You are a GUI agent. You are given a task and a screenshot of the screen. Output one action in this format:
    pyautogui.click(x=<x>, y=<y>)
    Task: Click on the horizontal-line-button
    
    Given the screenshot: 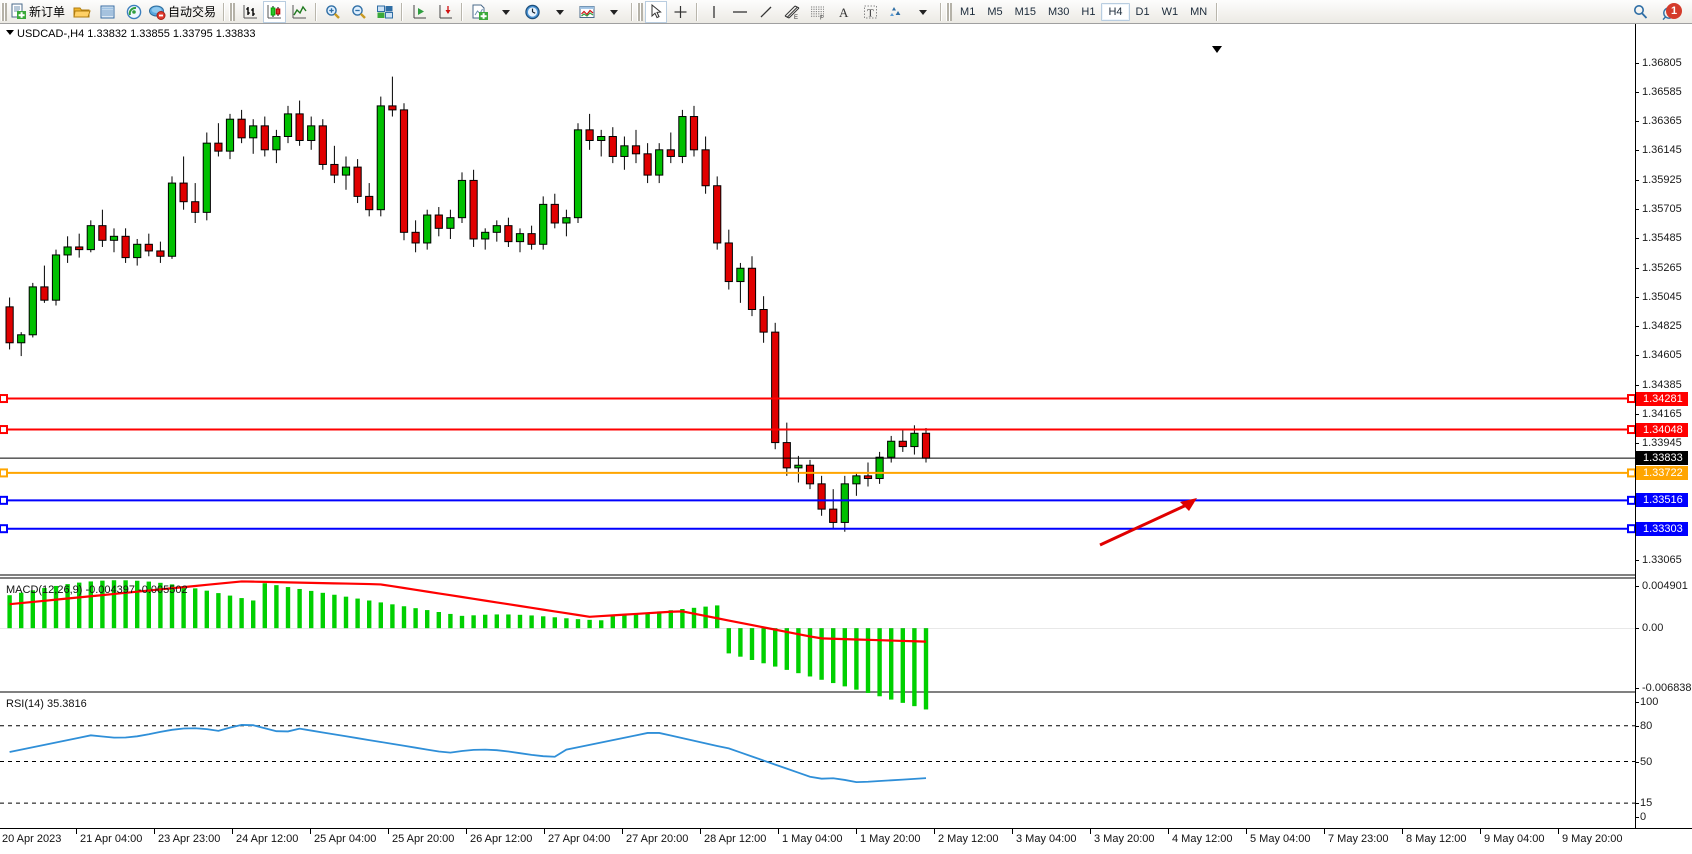 What is the action you would take?
    pyautogui.click(x=740, y=12)
    